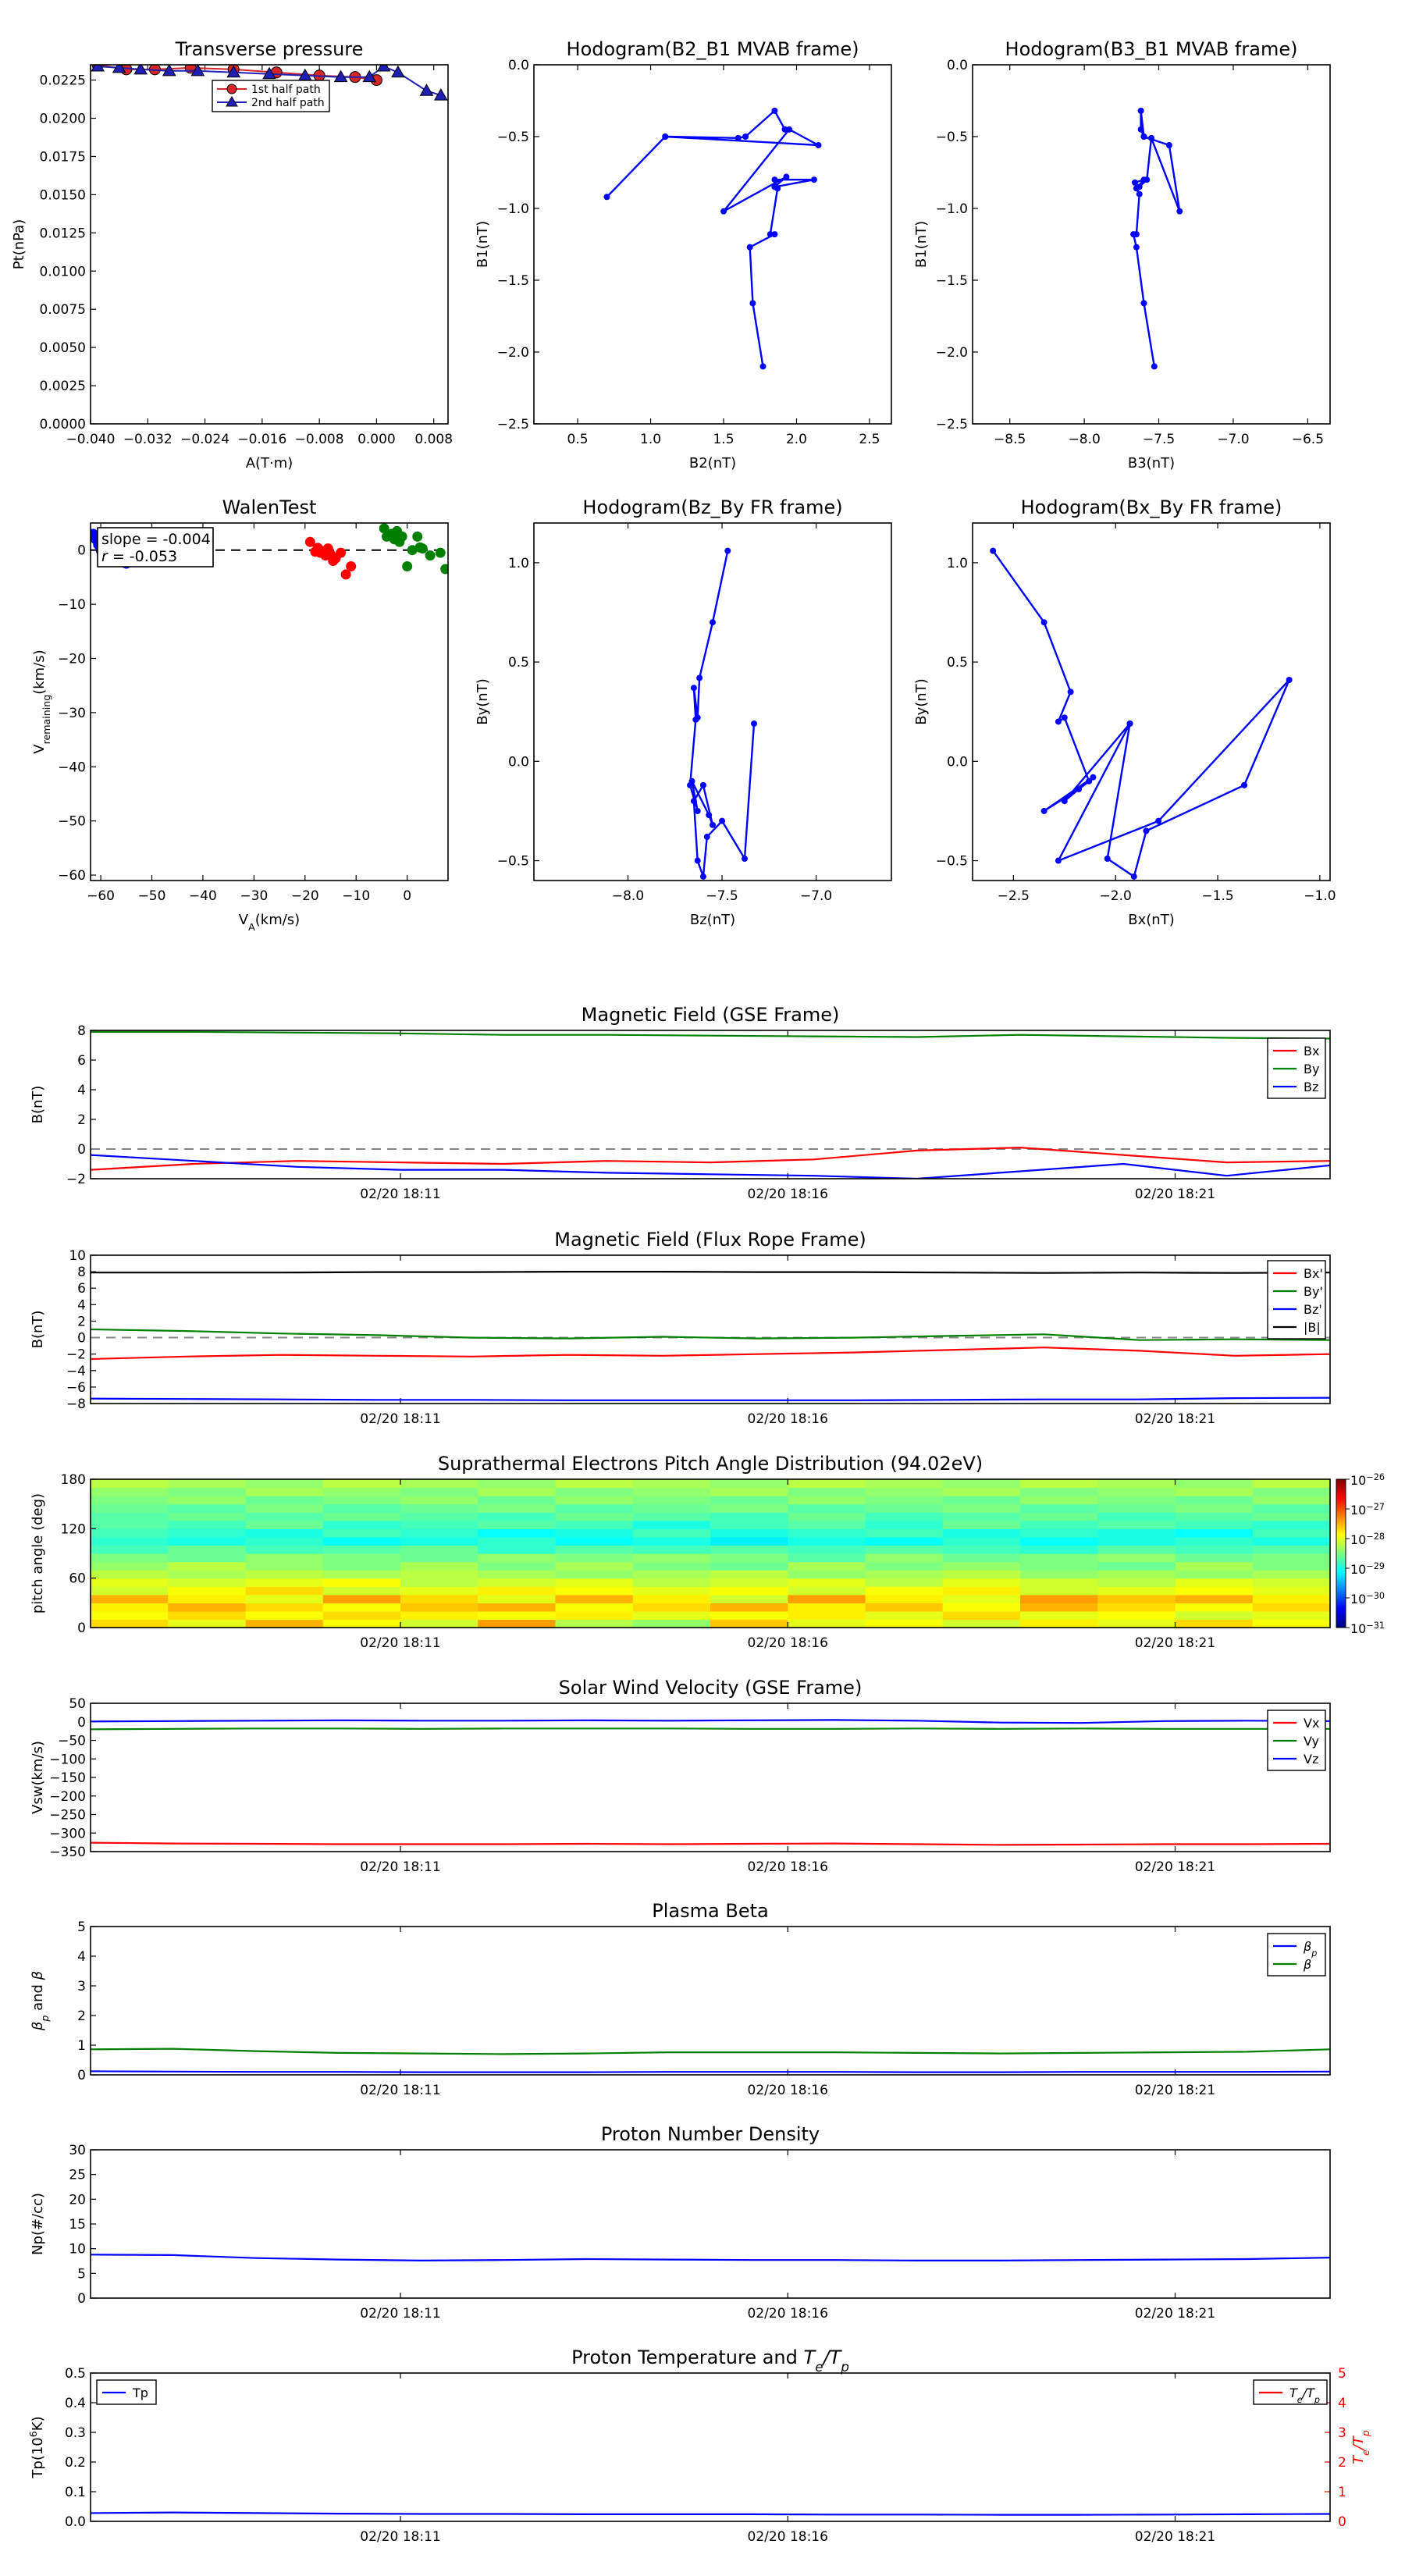 This screenshot has width=1405, height=2576. Describe the element at coordinates (1311, 1051) in the screenshot. I see `mag_gse-legend-label: Bx` at that location.